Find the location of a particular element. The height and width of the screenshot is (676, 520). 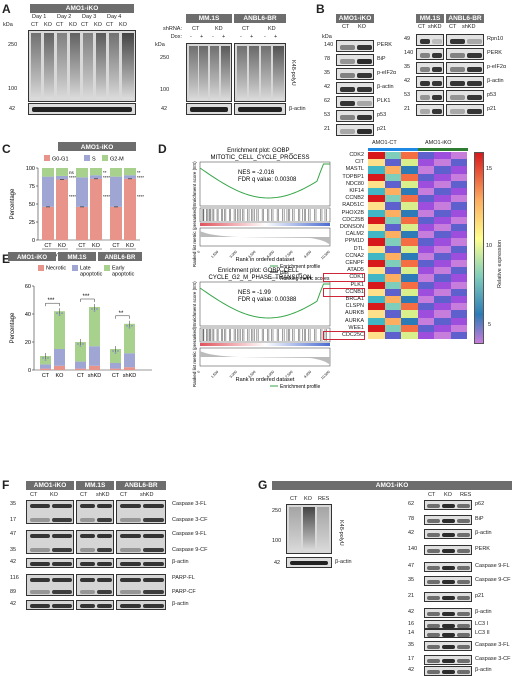

legend-label: G0-G1 is located at coordinates (60, 160).